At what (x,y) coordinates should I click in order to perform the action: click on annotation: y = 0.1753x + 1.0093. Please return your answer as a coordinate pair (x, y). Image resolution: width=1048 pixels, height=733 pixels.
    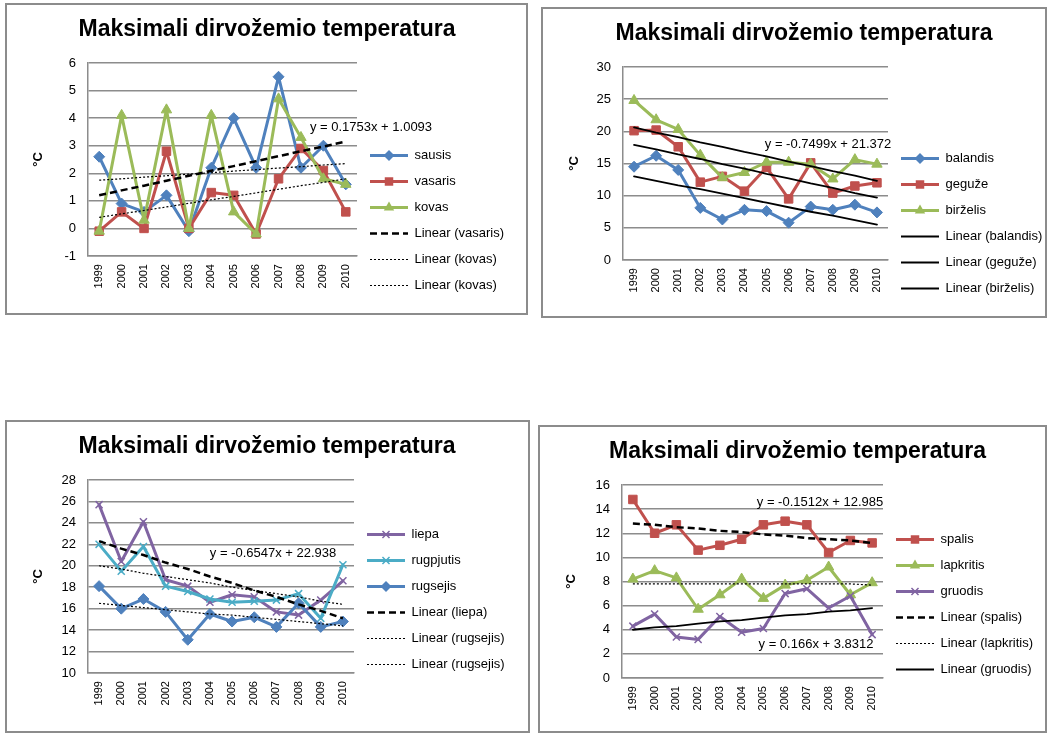
    Looking at the image, I should click on (371, 126).